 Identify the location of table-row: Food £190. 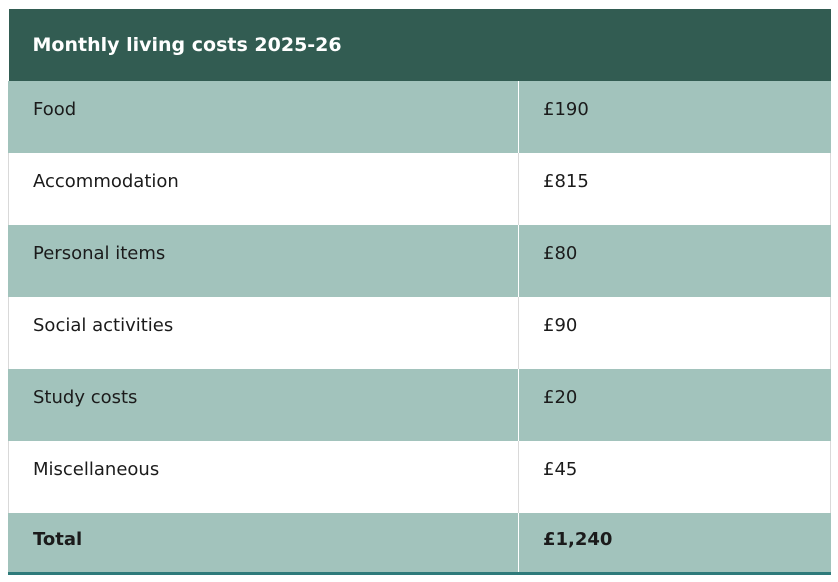
(419, 117).